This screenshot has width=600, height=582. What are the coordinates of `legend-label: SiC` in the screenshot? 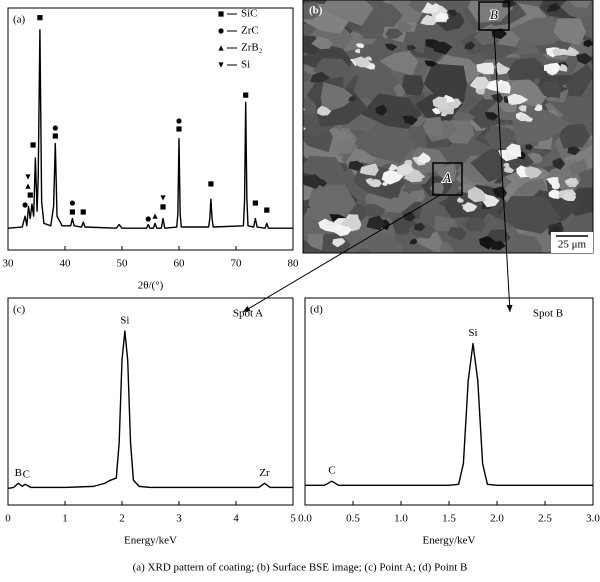 It's located at (249, 14).